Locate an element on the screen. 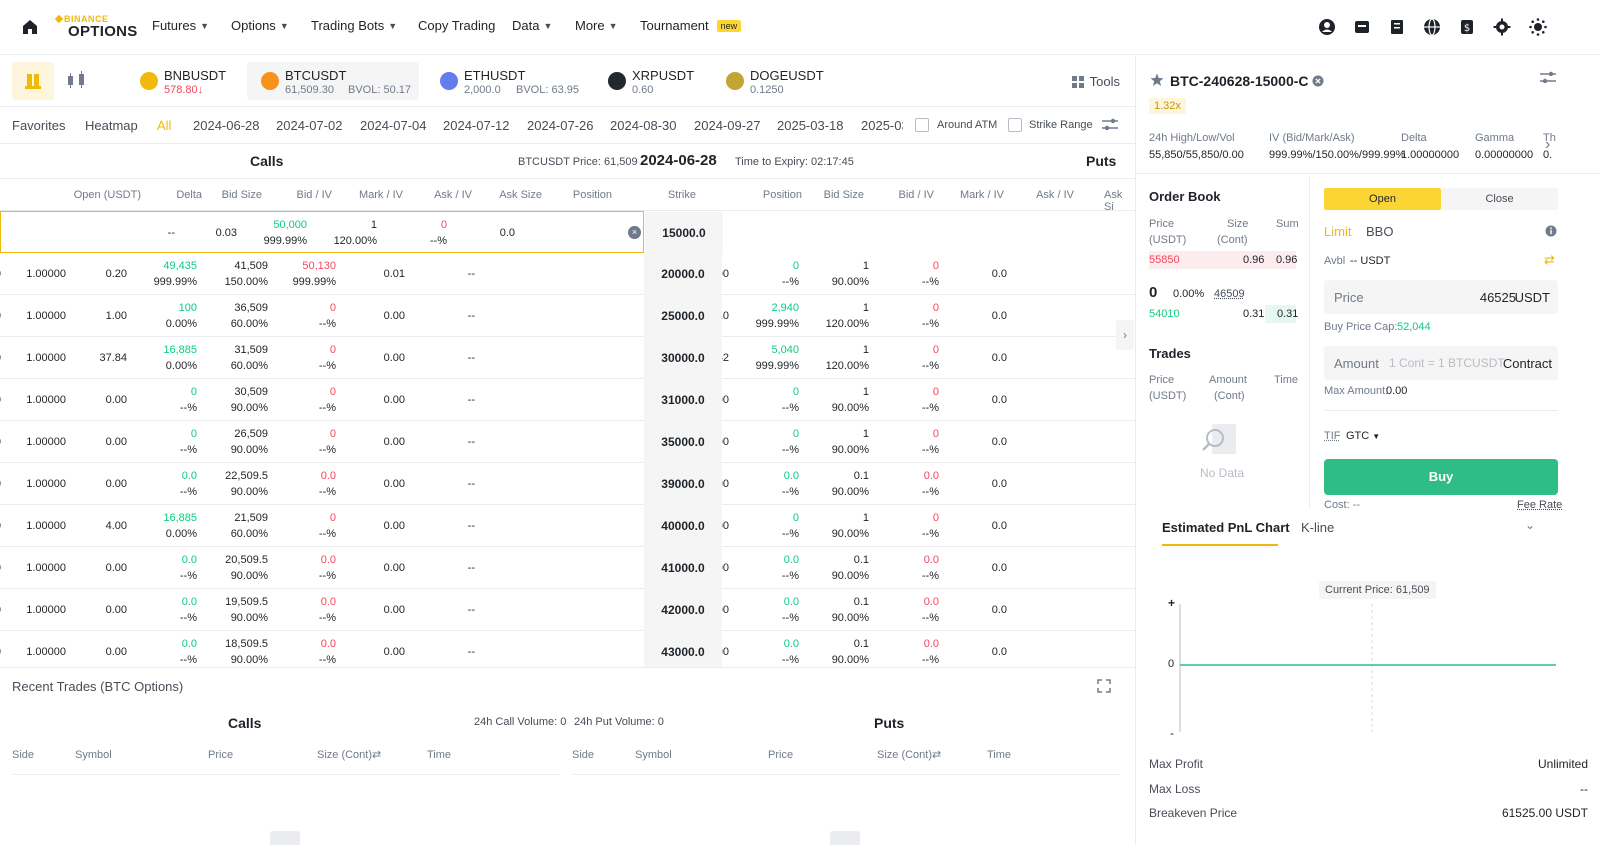 Image resolution: width=1600 pixels, height=845 pixels. chevron-down-icon: ⌄ is located at coordinates (1530, 525).